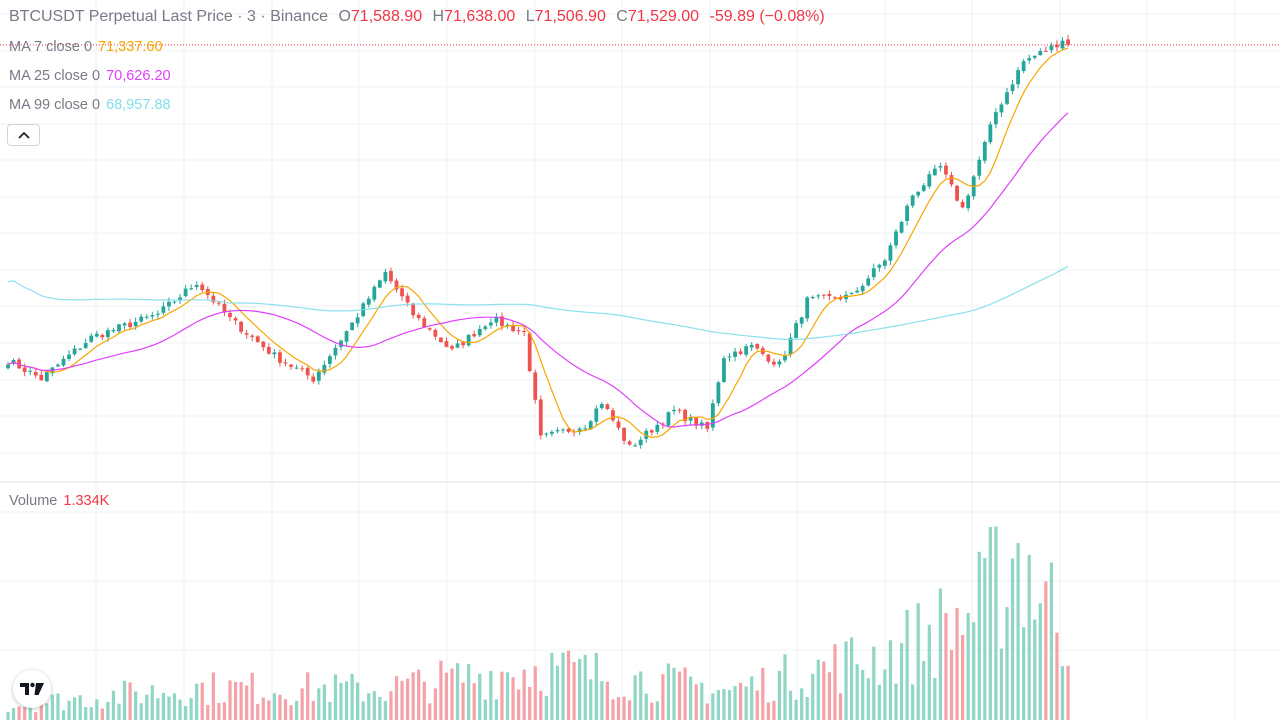 The width and height of the screenshot is (1280, 720). Describe the element at coordinates (130, 47) in the screenshot. I see `ma7-value: 71,337.60` at that location.